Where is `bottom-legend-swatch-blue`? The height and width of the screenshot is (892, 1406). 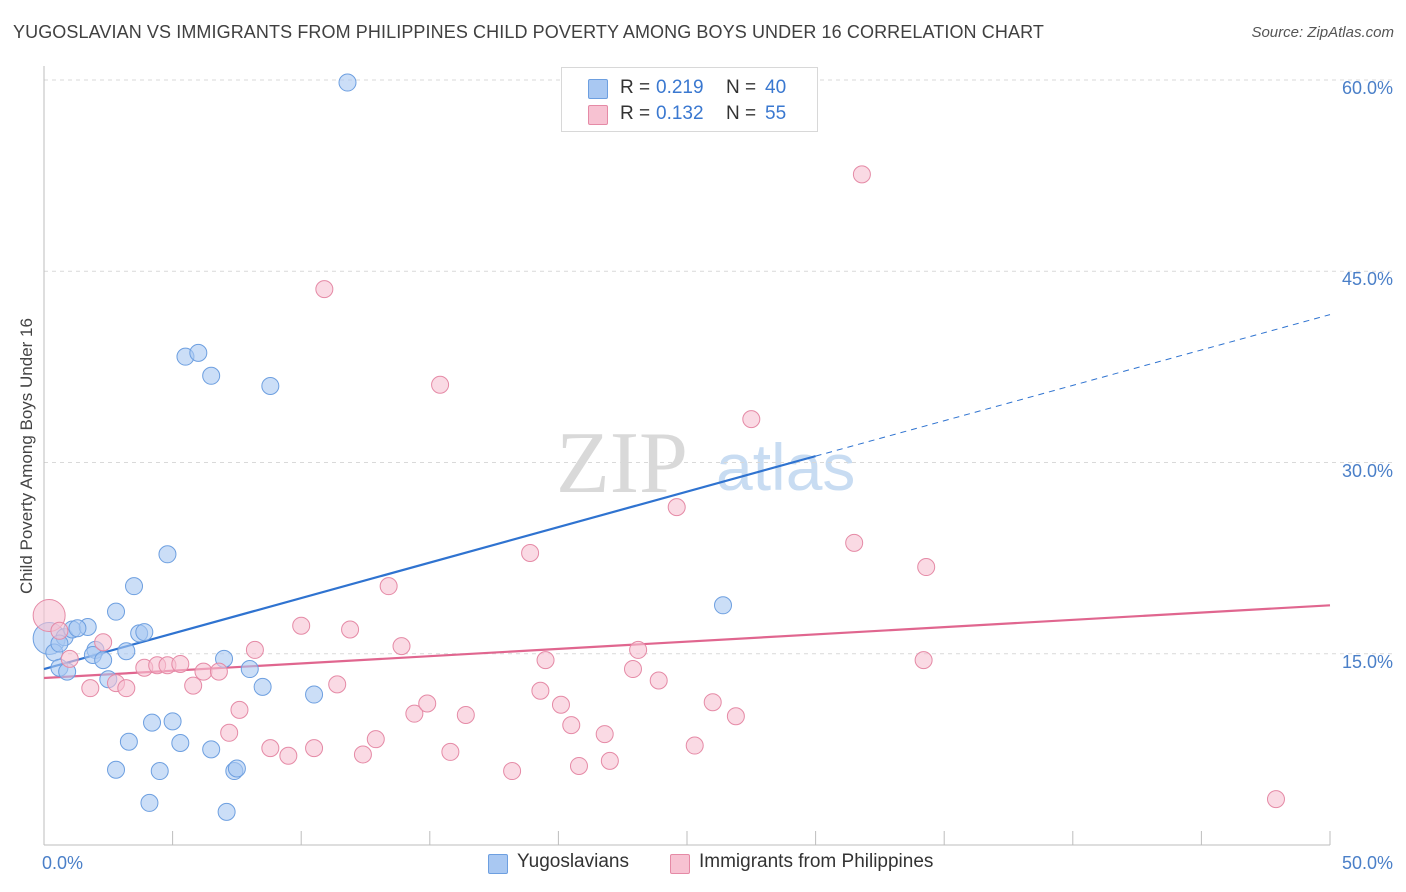 bottom-legend-swatch-blue is located at coordinates (498, 864).